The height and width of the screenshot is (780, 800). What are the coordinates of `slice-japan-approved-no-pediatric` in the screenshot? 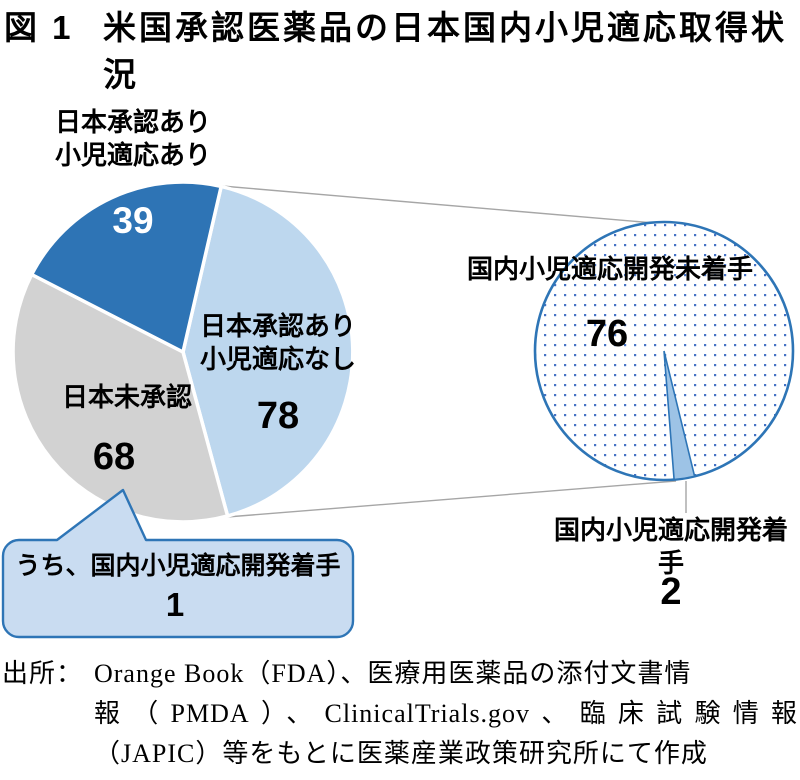 It's located at (268, 351).